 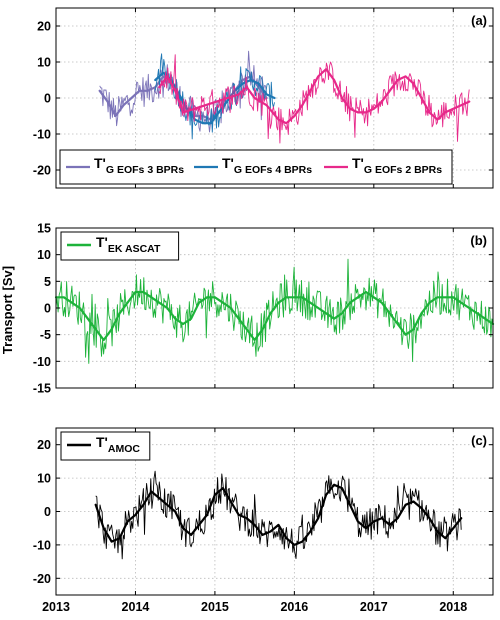 I want to click on y-tick-label: -10, so click(x=42, y=135).